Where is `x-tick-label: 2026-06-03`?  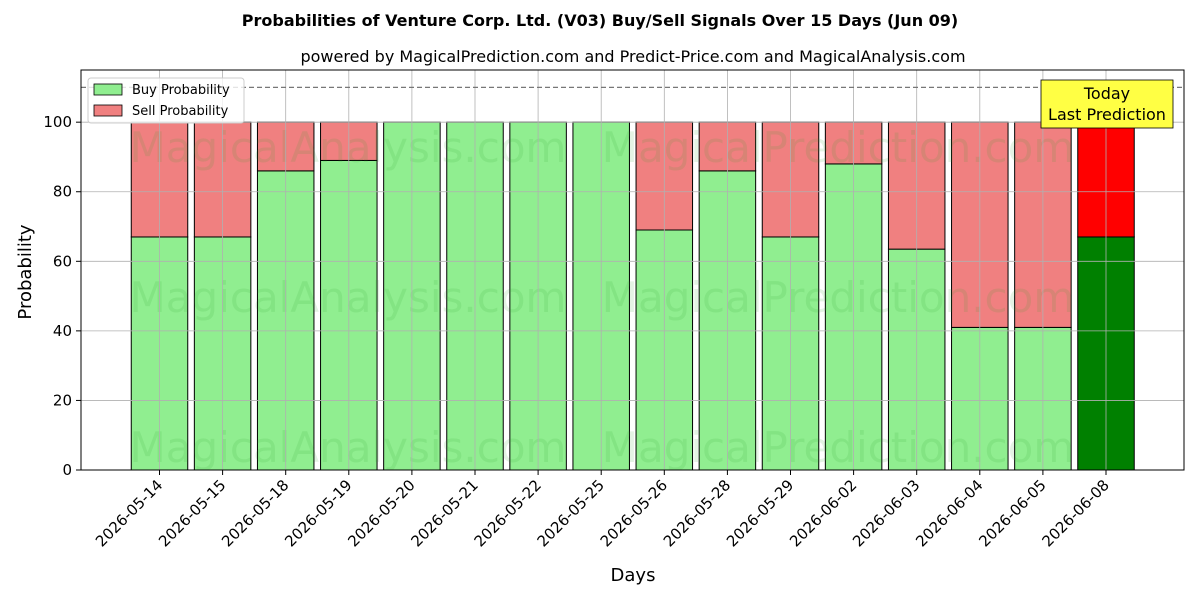
x-tick-label: 2026-06-03 is located at coordinates (886, 513).